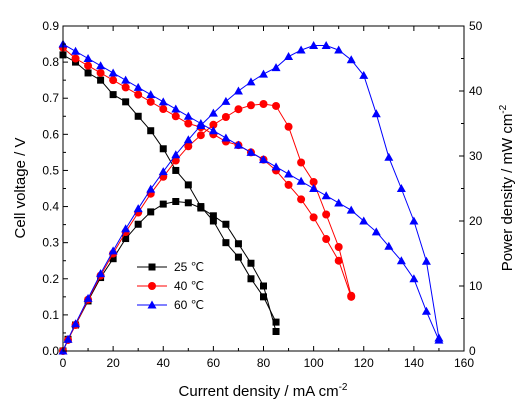 Image resolution: width=527 pixels, height=414 pixels. I want to click on y-right-tick-label: 0, so click(472, 351).